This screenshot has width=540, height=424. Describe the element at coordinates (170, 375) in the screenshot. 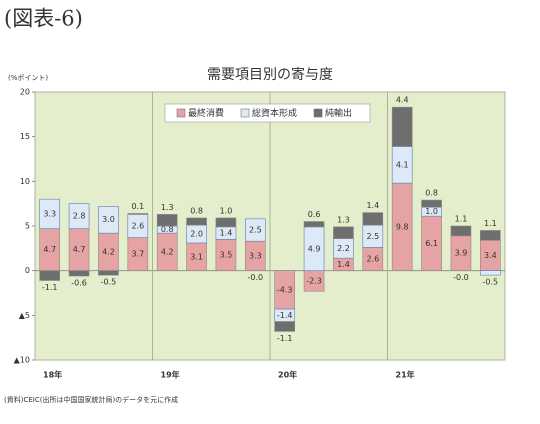

I see `x-tick-label: 19年` at that location.